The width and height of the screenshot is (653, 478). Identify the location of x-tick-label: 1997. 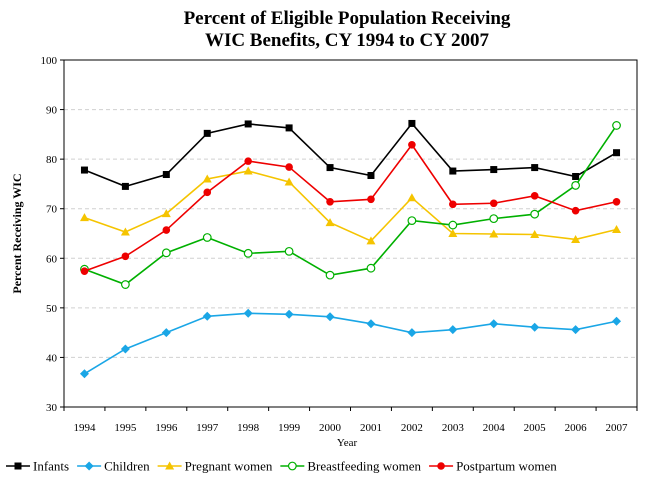
(207, 428).